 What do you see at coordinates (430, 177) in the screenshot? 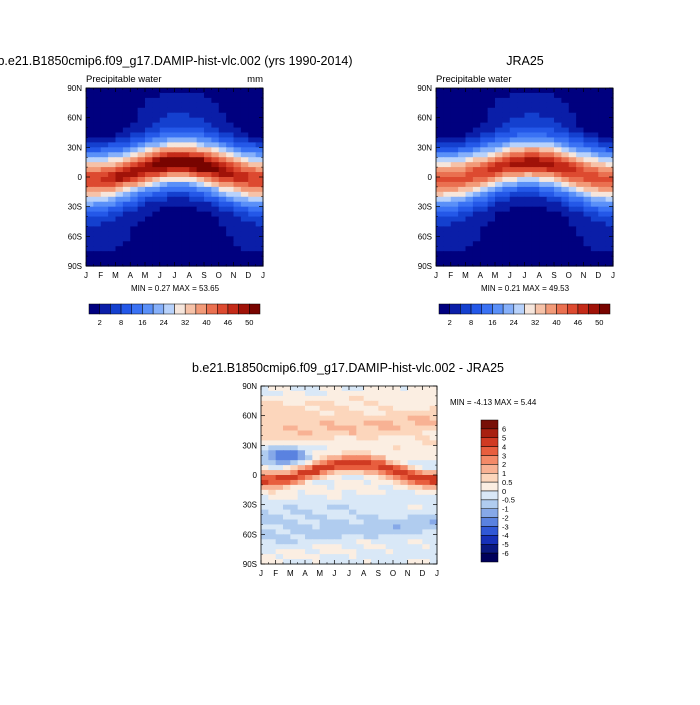
I see `y-tick-label: 0` at bounding box center [430, 177].